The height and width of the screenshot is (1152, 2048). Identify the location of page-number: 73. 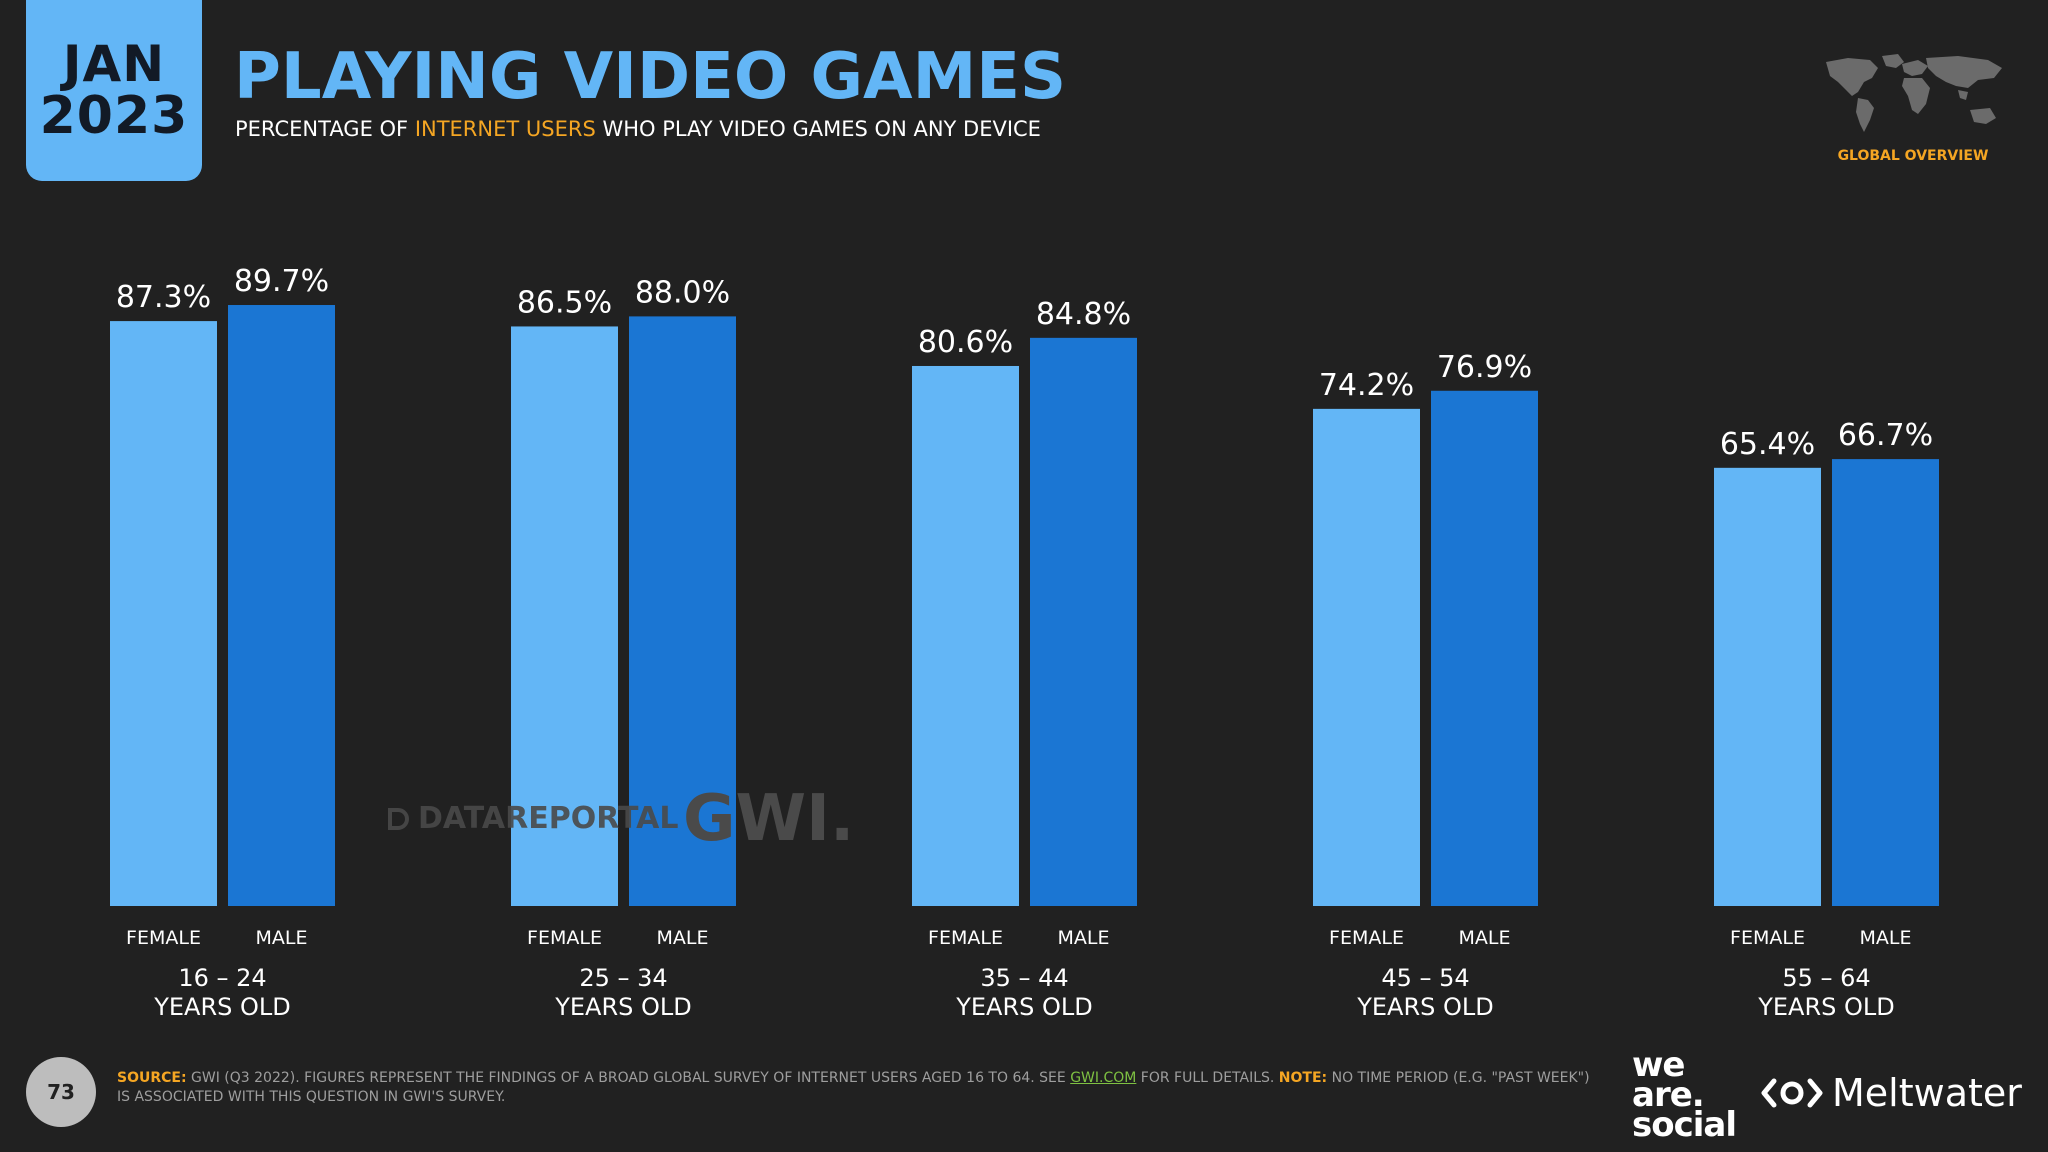
(61, 1092).